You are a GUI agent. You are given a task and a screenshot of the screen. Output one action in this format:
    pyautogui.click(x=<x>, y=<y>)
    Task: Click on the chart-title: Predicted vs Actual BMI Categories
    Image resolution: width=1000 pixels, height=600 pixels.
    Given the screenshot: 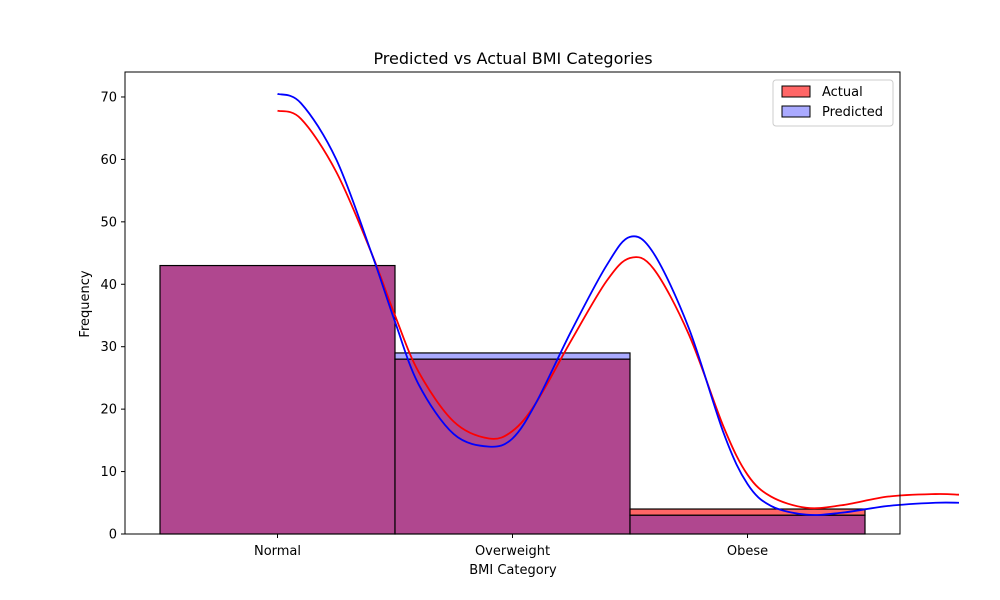 What is the action you would take?
    pyautogui.click(x=512, y=58)
    